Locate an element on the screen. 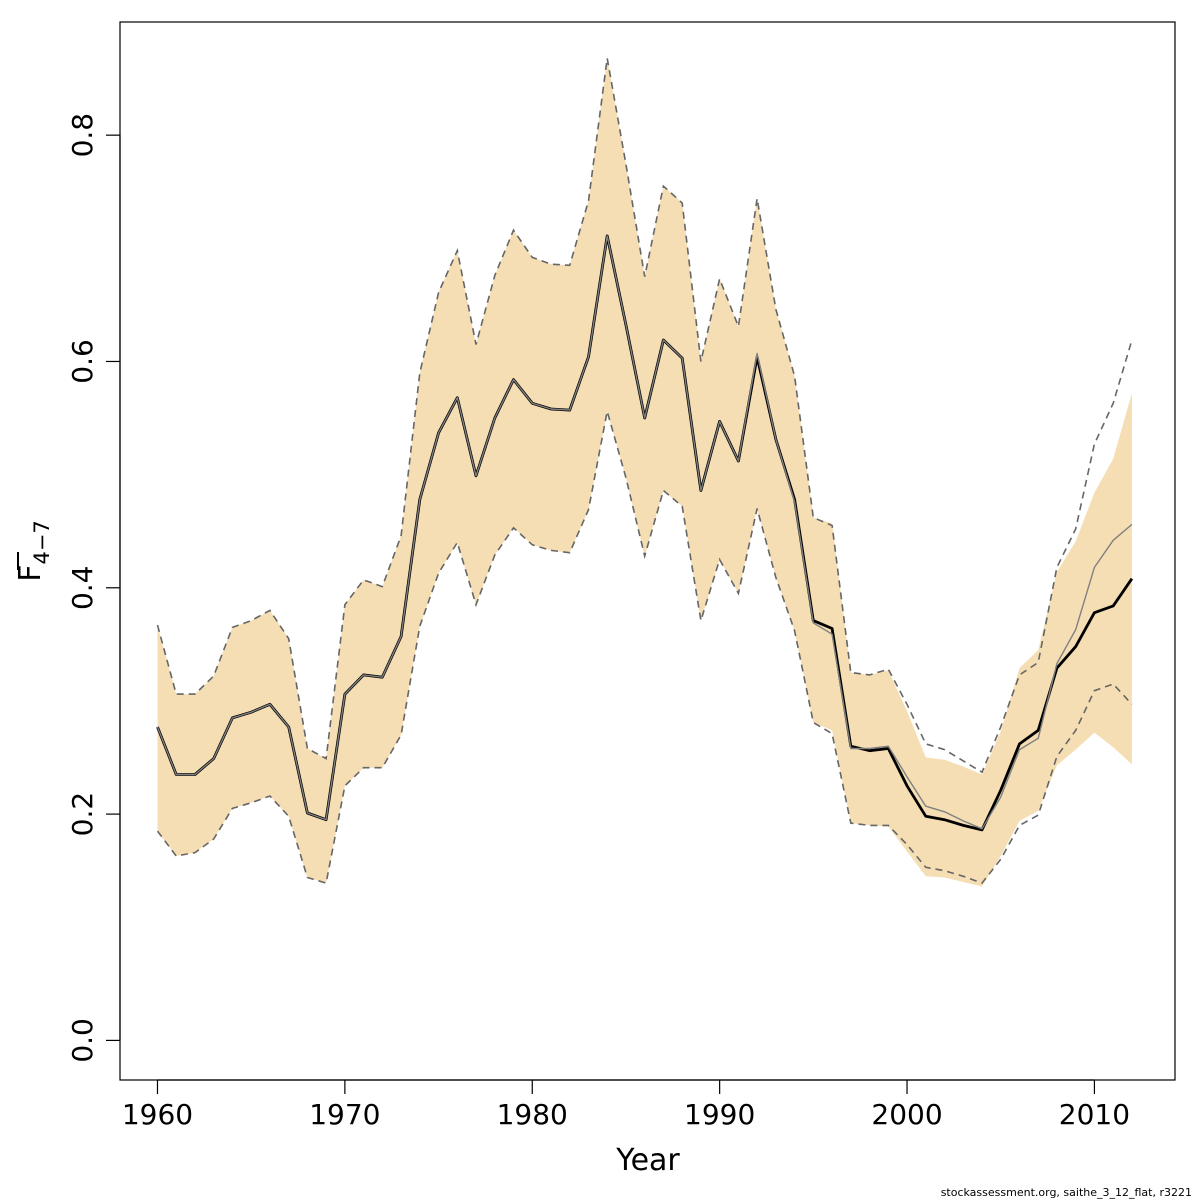 The image size is (1200, 1200). x-tick-label: 2000 is located at coordinates (906, 1114).